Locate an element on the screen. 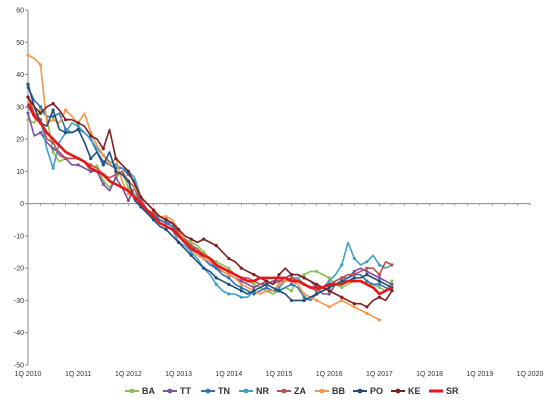  y-tick-label: 60 is located at coordinates (20, 11).